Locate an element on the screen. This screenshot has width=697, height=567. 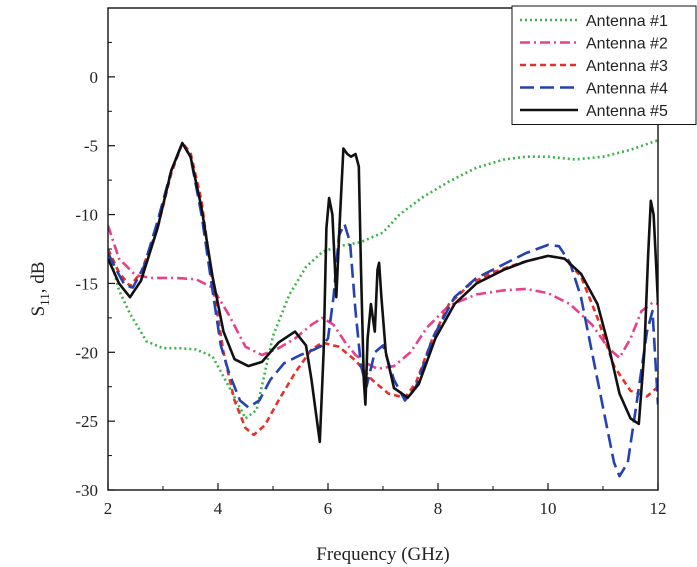
x-tick-label: 2 is located at coordinates (108, 508).